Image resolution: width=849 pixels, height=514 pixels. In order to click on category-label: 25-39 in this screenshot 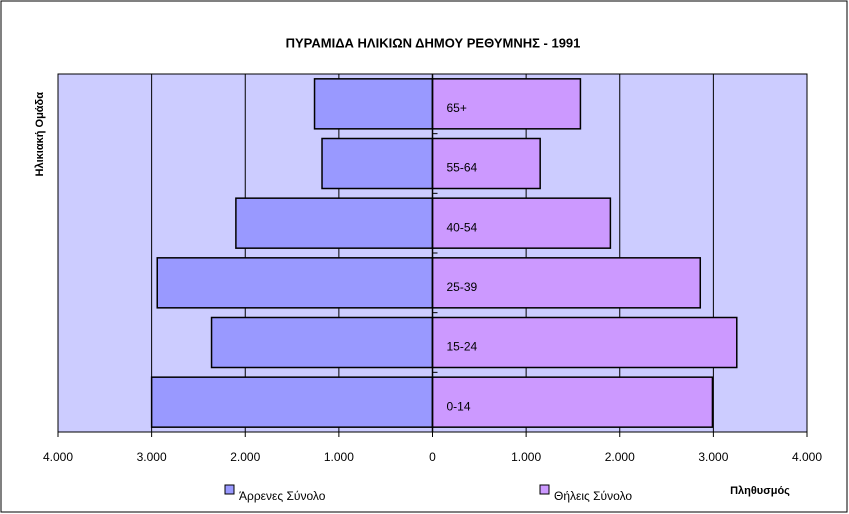, I will do `click(462, 287)`.